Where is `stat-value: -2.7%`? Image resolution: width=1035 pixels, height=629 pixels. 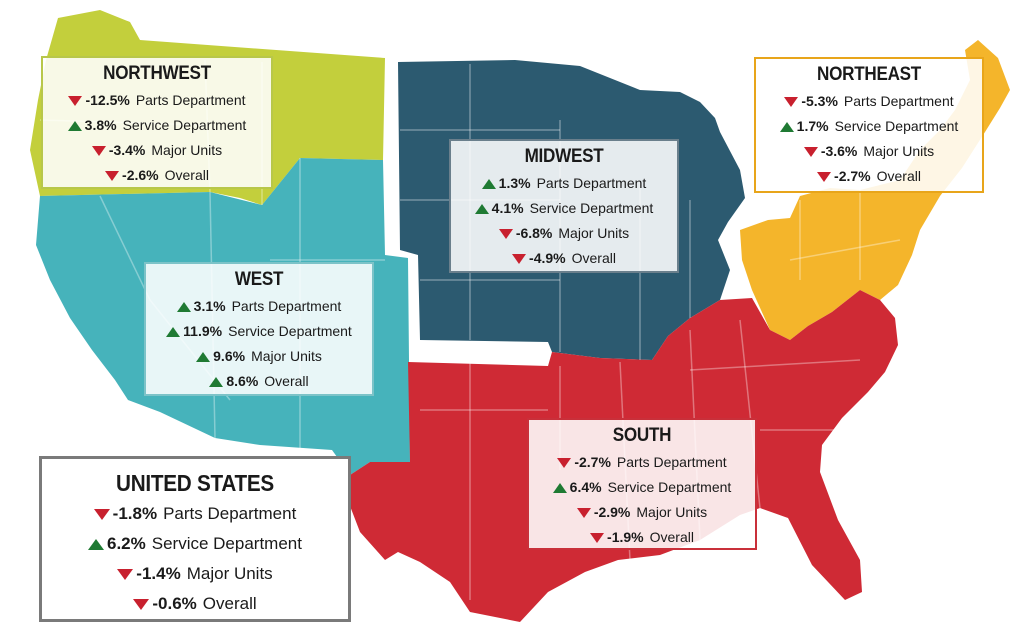 stat-value: -2.7% is located at coordinates (592, 462).